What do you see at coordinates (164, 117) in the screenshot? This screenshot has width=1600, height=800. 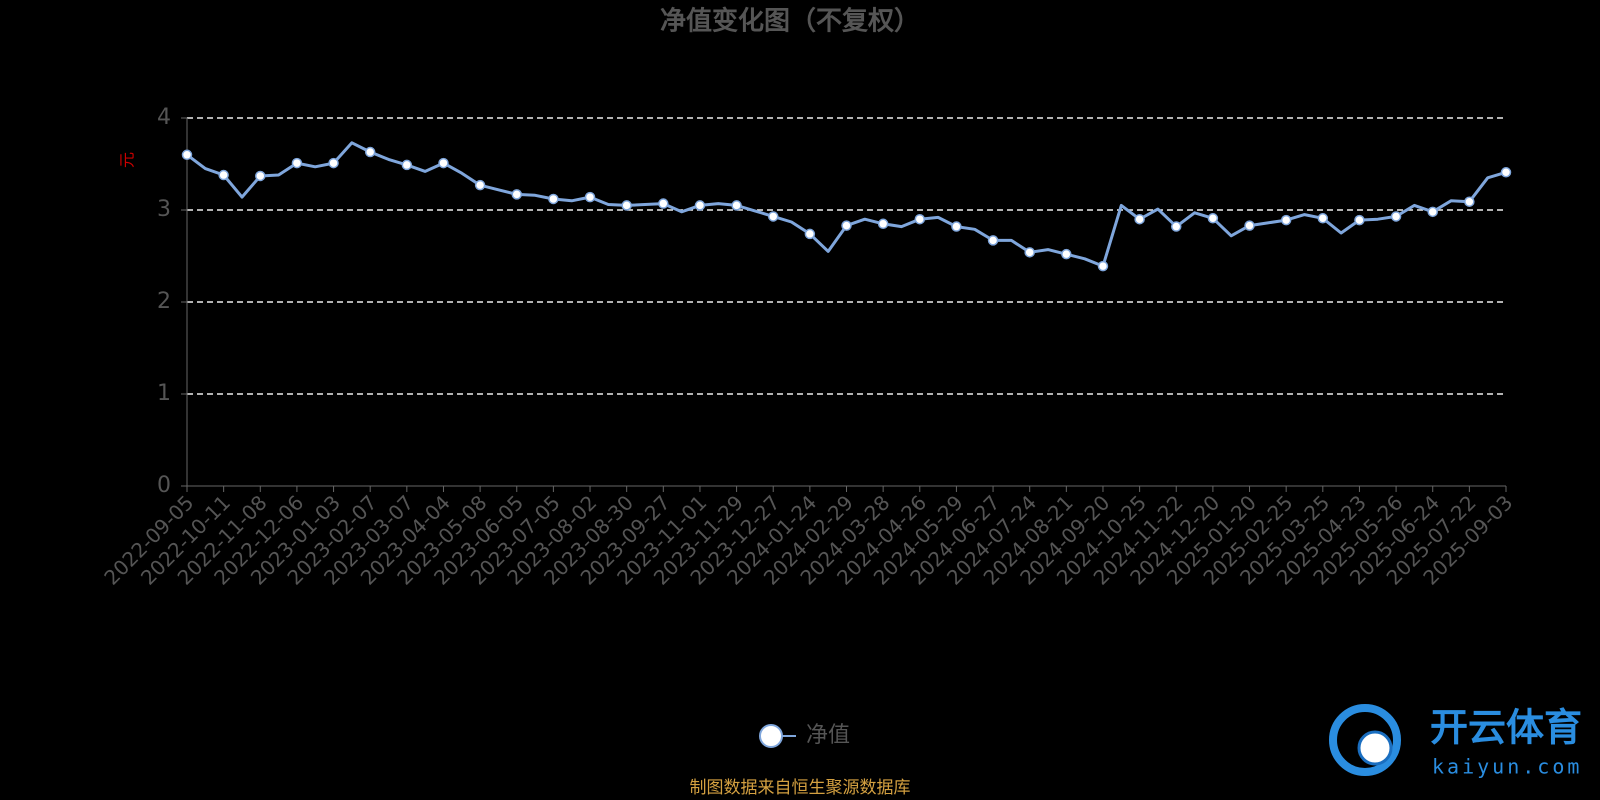 I see `y-tick-label: 4` at bounding box center [164, 117].